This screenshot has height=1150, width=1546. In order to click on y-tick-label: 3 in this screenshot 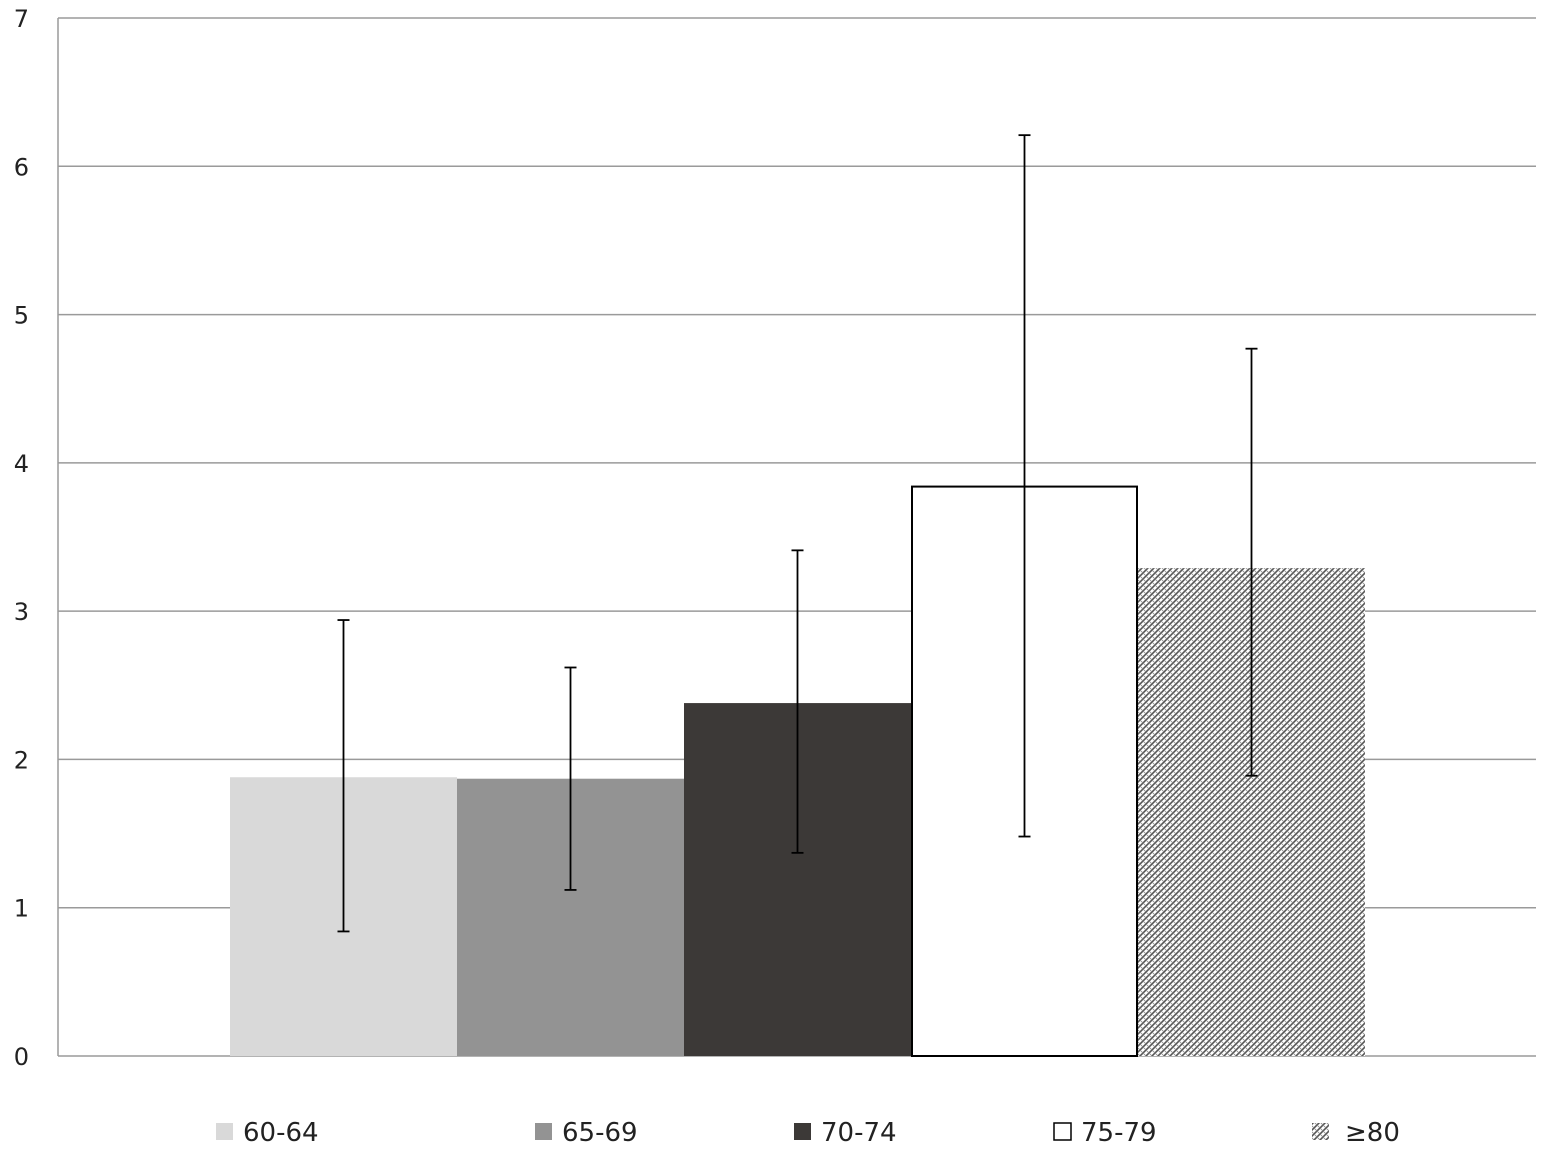, I will do `click(21, 612)`.